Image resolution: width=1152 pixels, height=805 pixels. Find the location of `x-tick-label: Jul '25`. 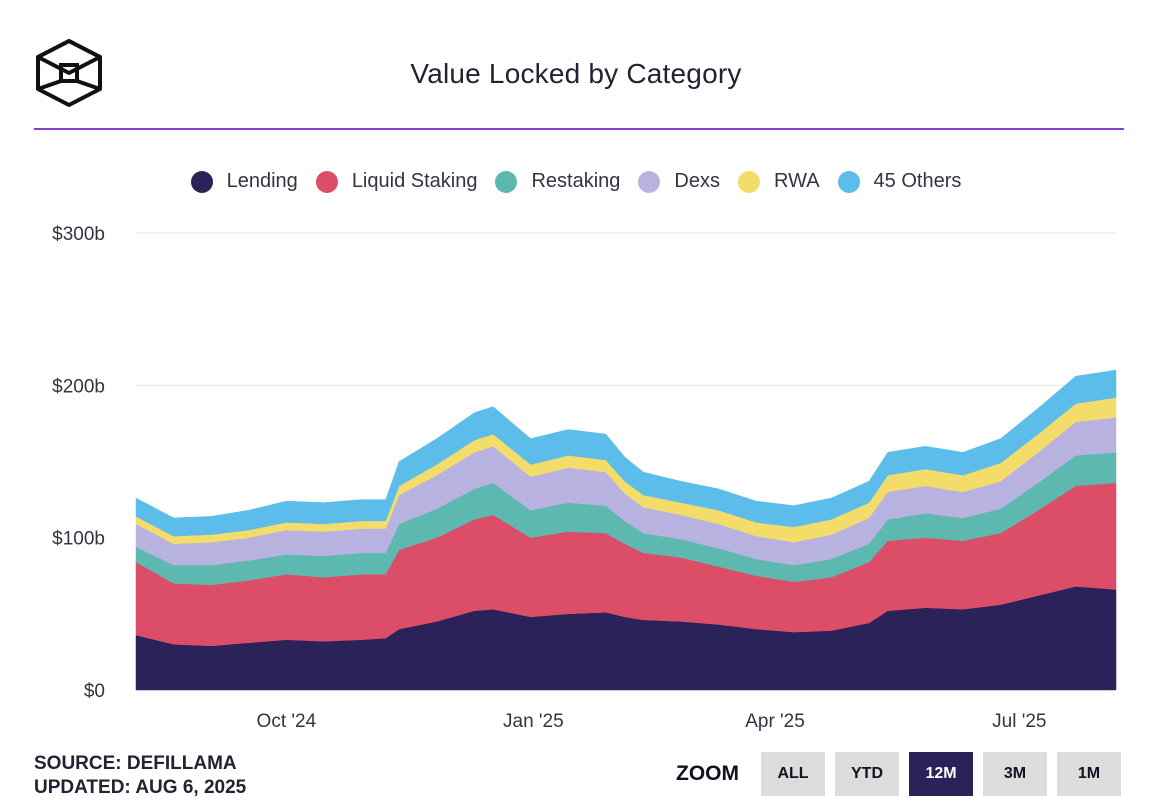

x-tick-label: Jul '25 is located at coordinates (1019, 721).